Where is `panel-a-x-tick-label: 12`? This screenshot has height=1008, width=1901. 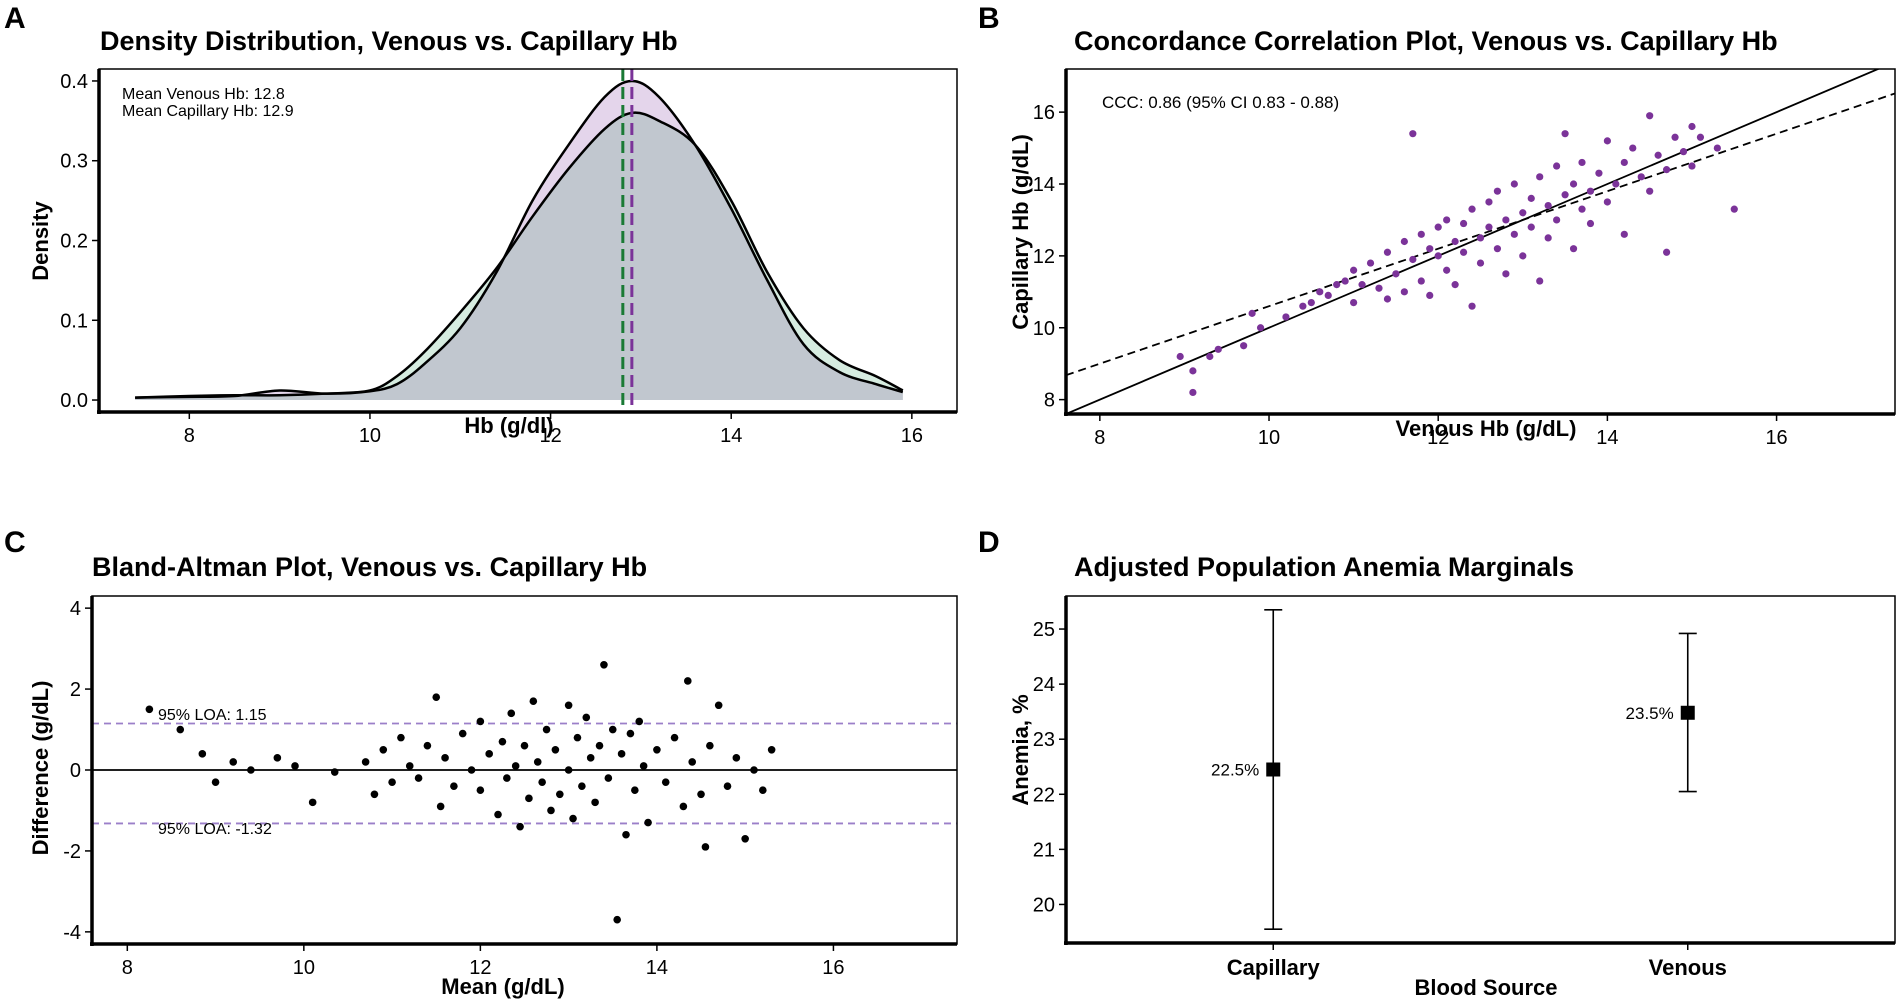 panel-a-x-tick-label: 12 is located at coordinates (550, 436).